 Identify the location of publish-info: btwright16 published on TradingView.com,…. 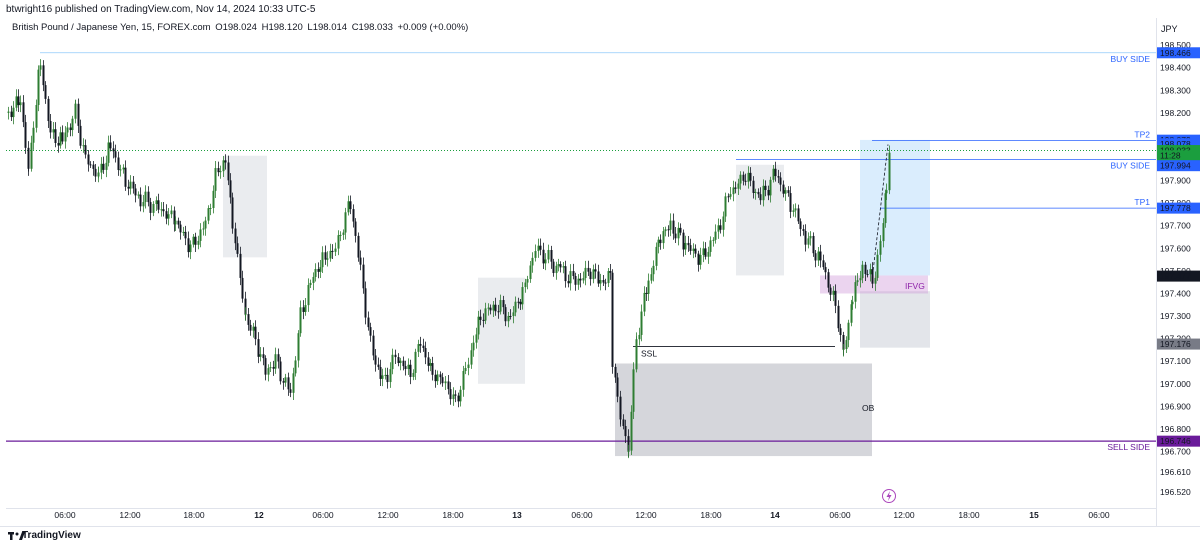
(161, 9).